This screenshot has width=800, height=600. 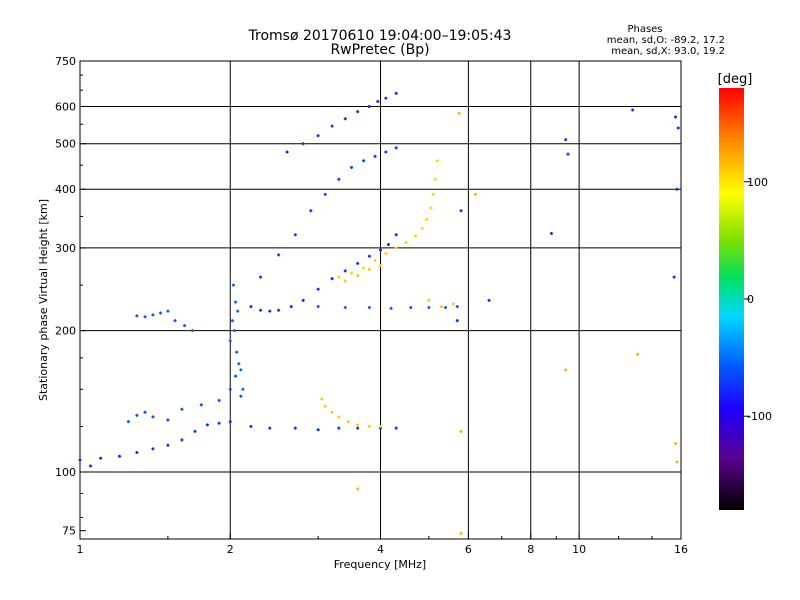 What do you see at coordinates (731, 299) in the screenshot?
I see `colorbar` at bounding box center [731, 299].